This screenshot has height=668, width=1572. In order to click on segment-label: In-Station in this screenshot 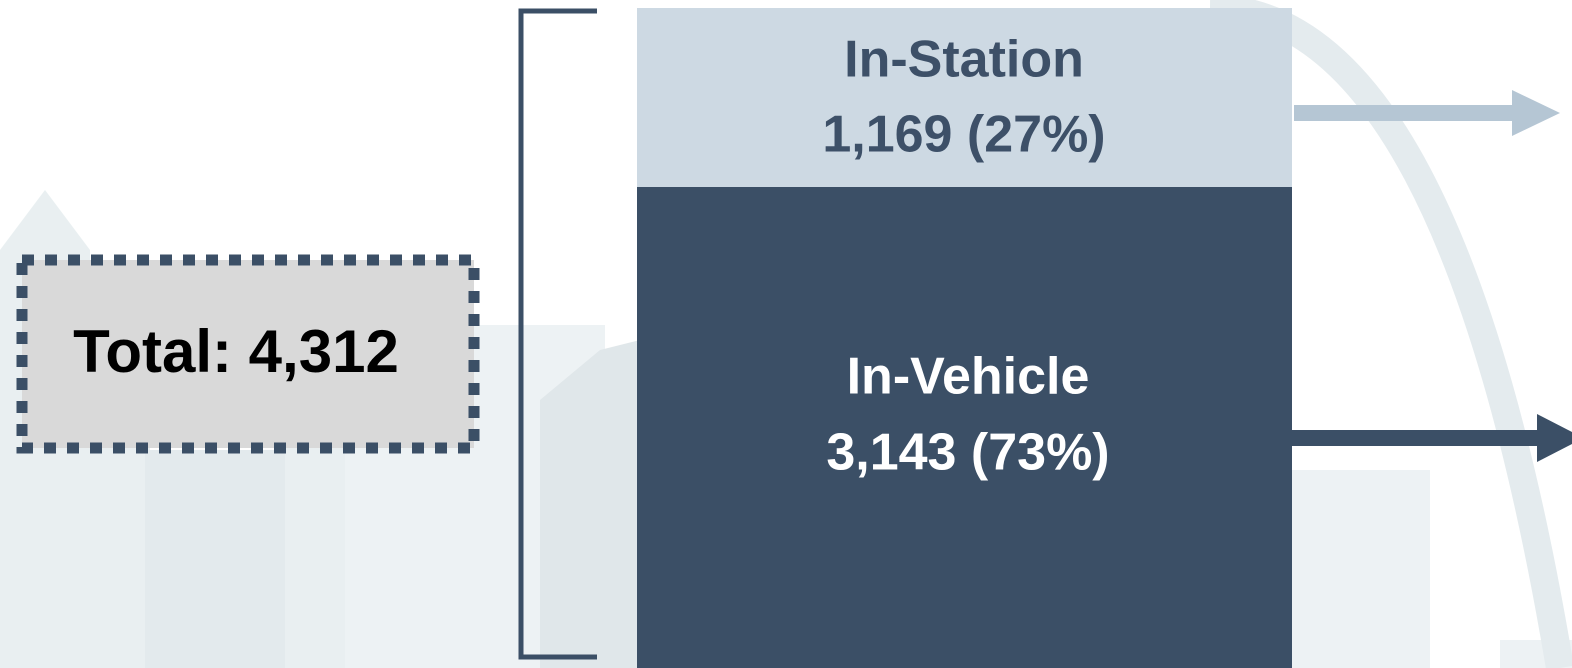, I will do `click(964, 60)`.